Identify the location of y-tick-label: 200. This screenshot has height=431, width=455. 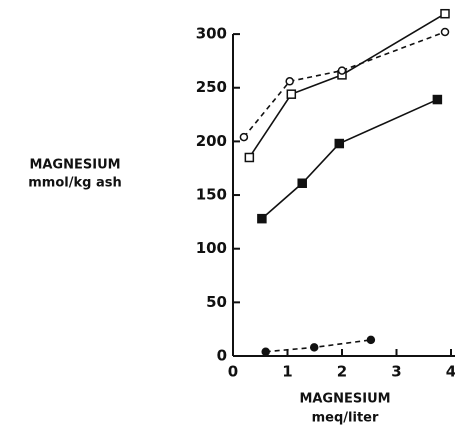
(211, 141).